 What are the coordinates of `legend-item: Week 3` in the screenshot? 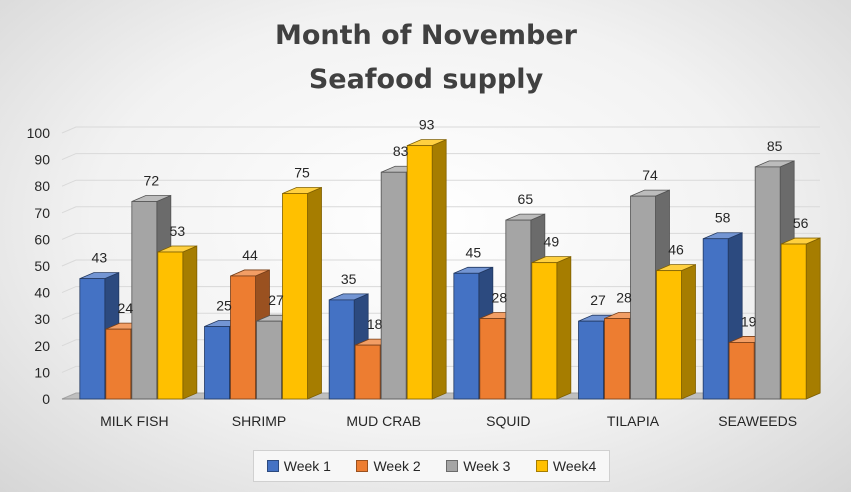 It's located at (478, 466).